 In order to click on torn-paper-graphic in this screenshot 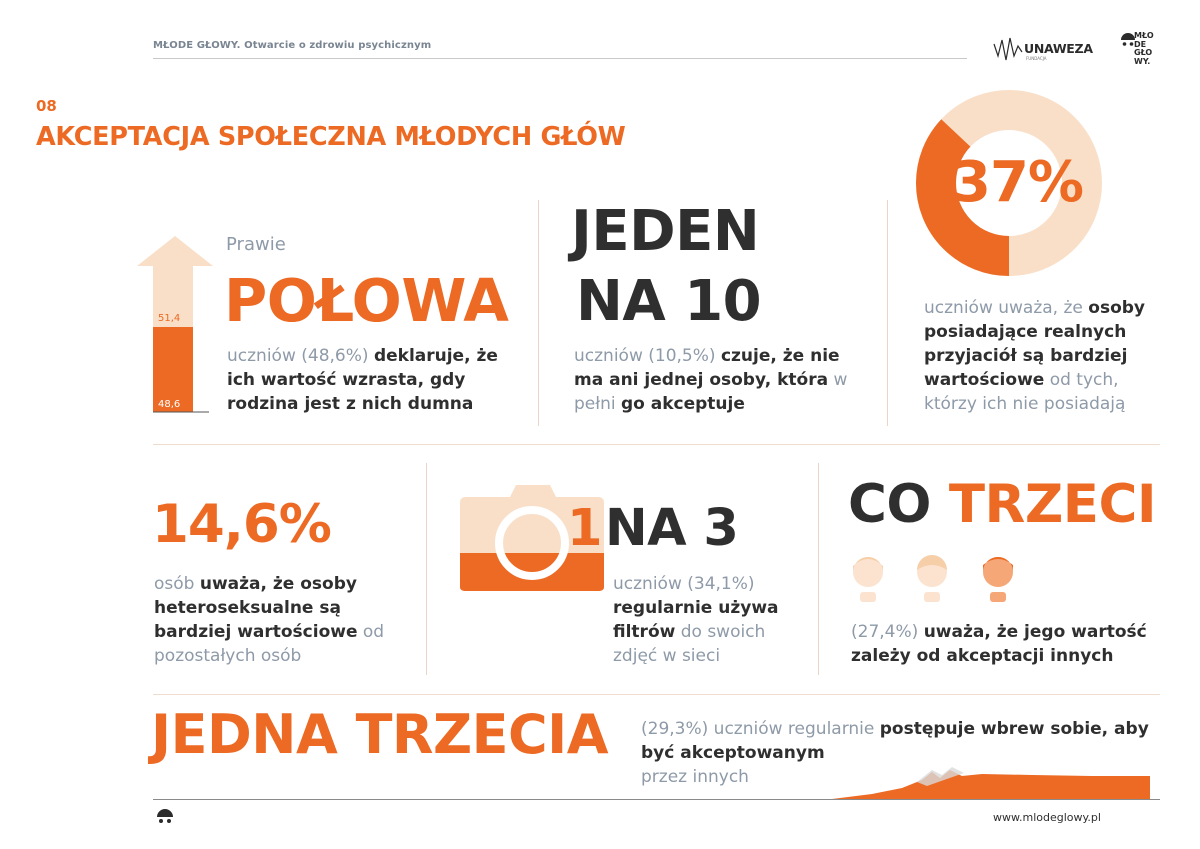, I will do `click(991, 783)`.